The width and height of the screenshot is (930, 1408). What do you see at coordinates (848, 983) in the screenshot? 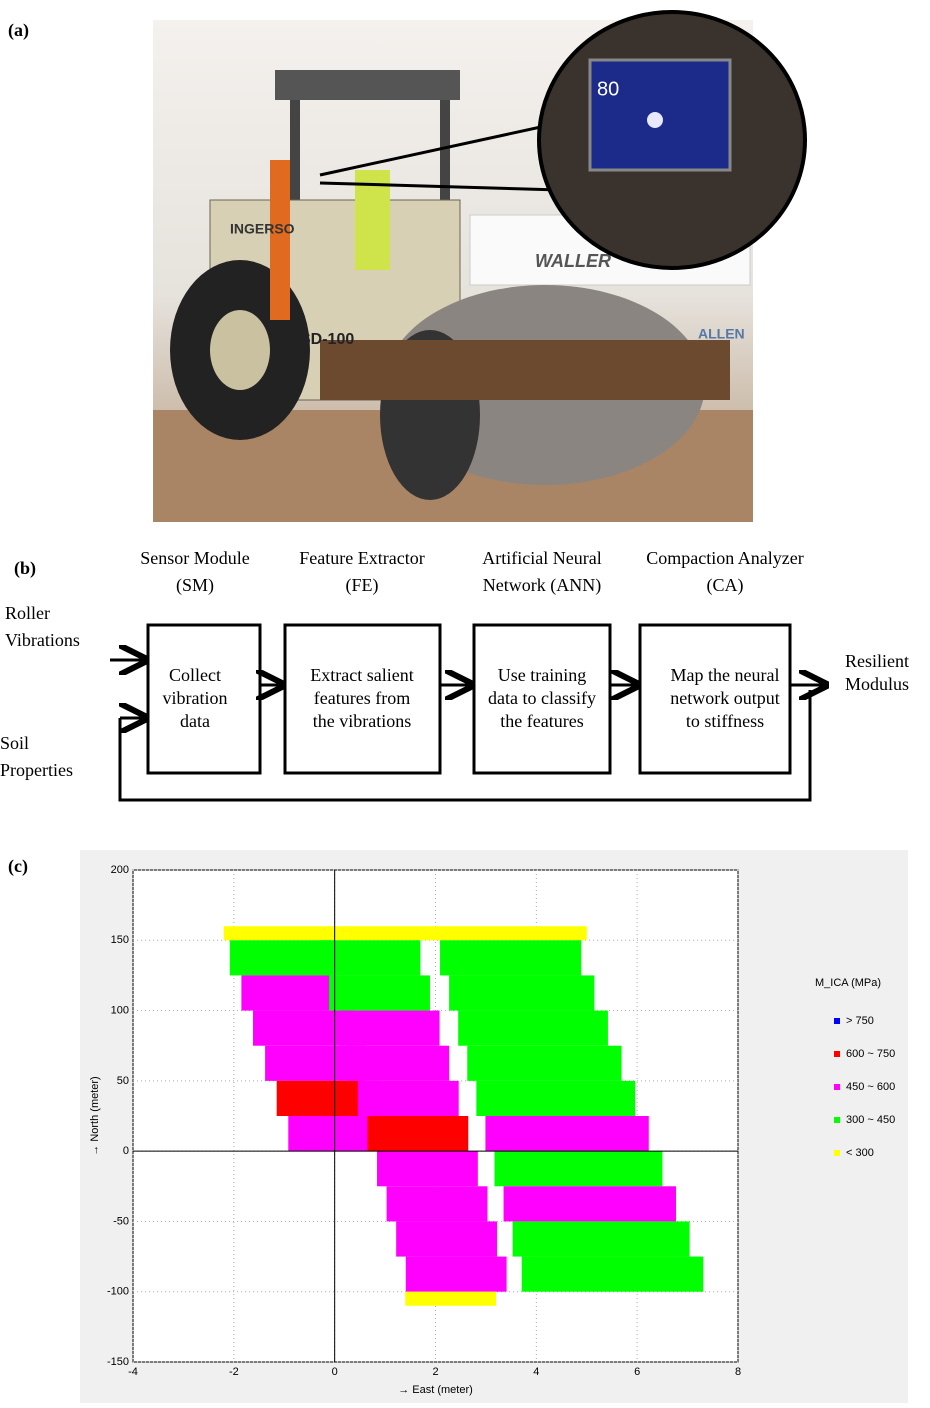
I see `legend-title: M_ICA (MPa)` at bounding box center [848, 983].